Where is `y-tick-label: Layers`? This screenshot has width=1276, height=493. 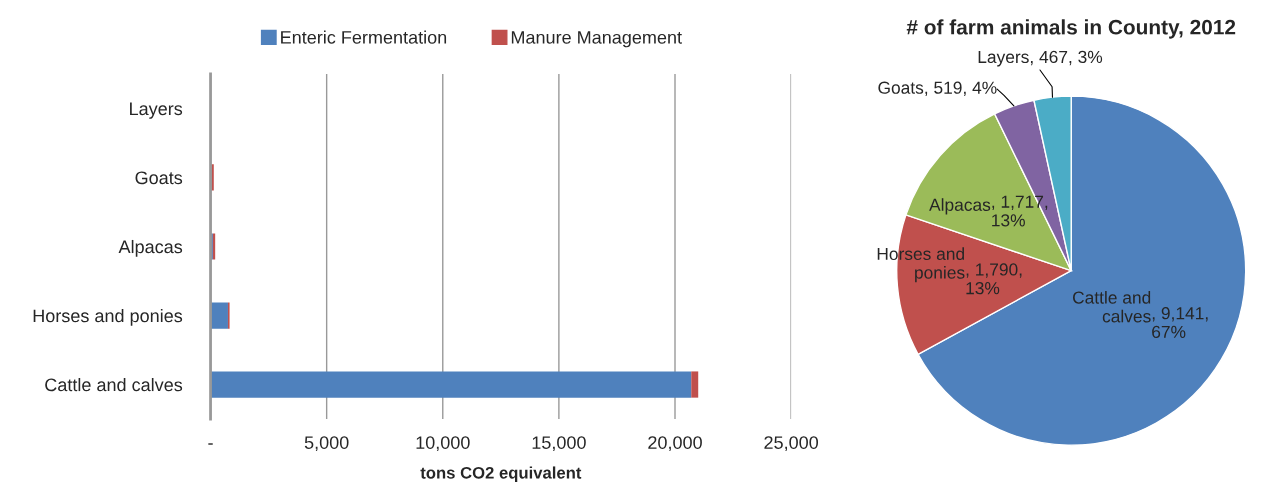 y-tick-label: Layers is located at coordinates (156, 110).